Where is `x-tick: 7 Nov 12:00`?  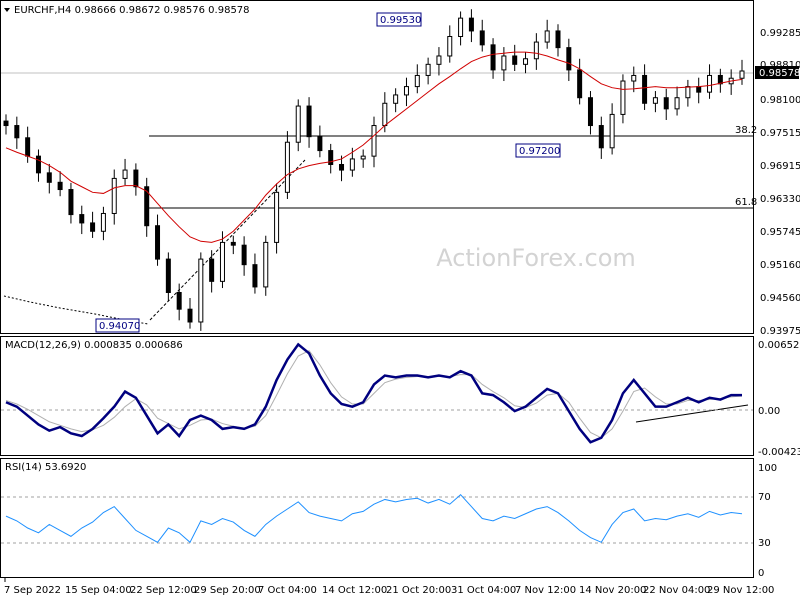 x-tick: 7 Nov 12:00 is located at coordinates (545, 590).